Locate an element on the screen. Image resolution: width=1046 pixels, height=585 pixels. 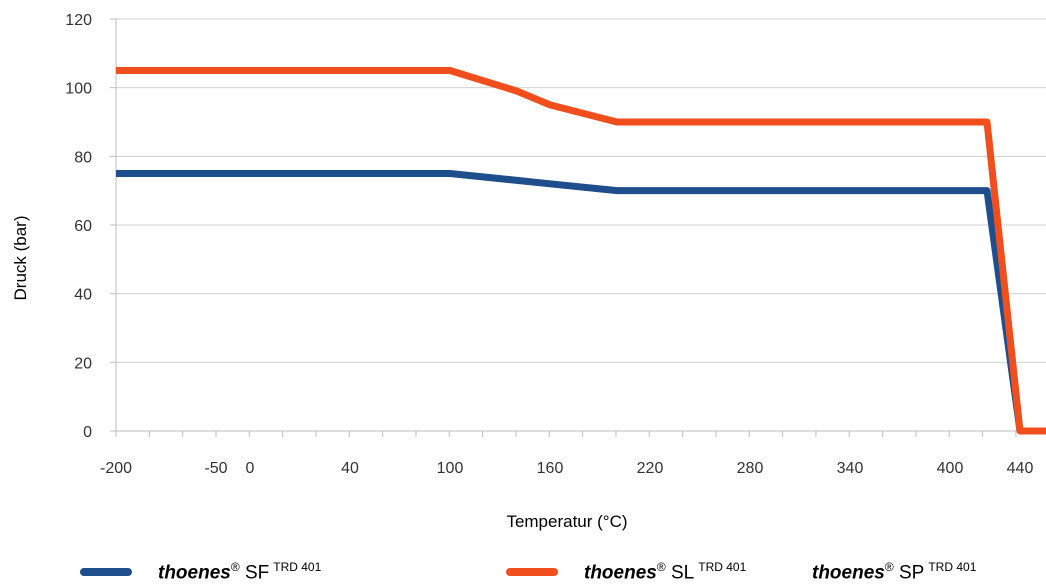
x-tick-label: 40 is located at coordinates (350, 468).